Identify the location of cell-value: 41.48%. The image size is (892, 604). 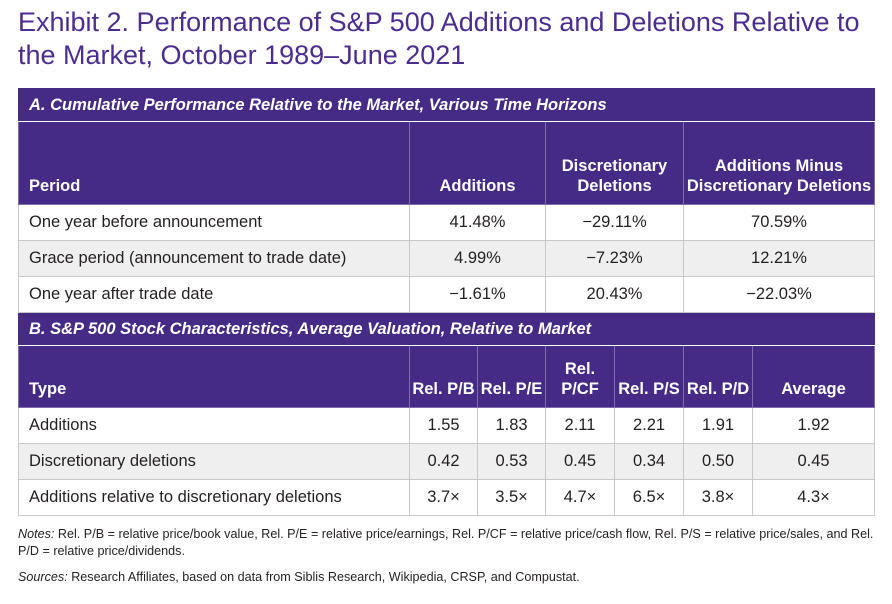
(477, 222).